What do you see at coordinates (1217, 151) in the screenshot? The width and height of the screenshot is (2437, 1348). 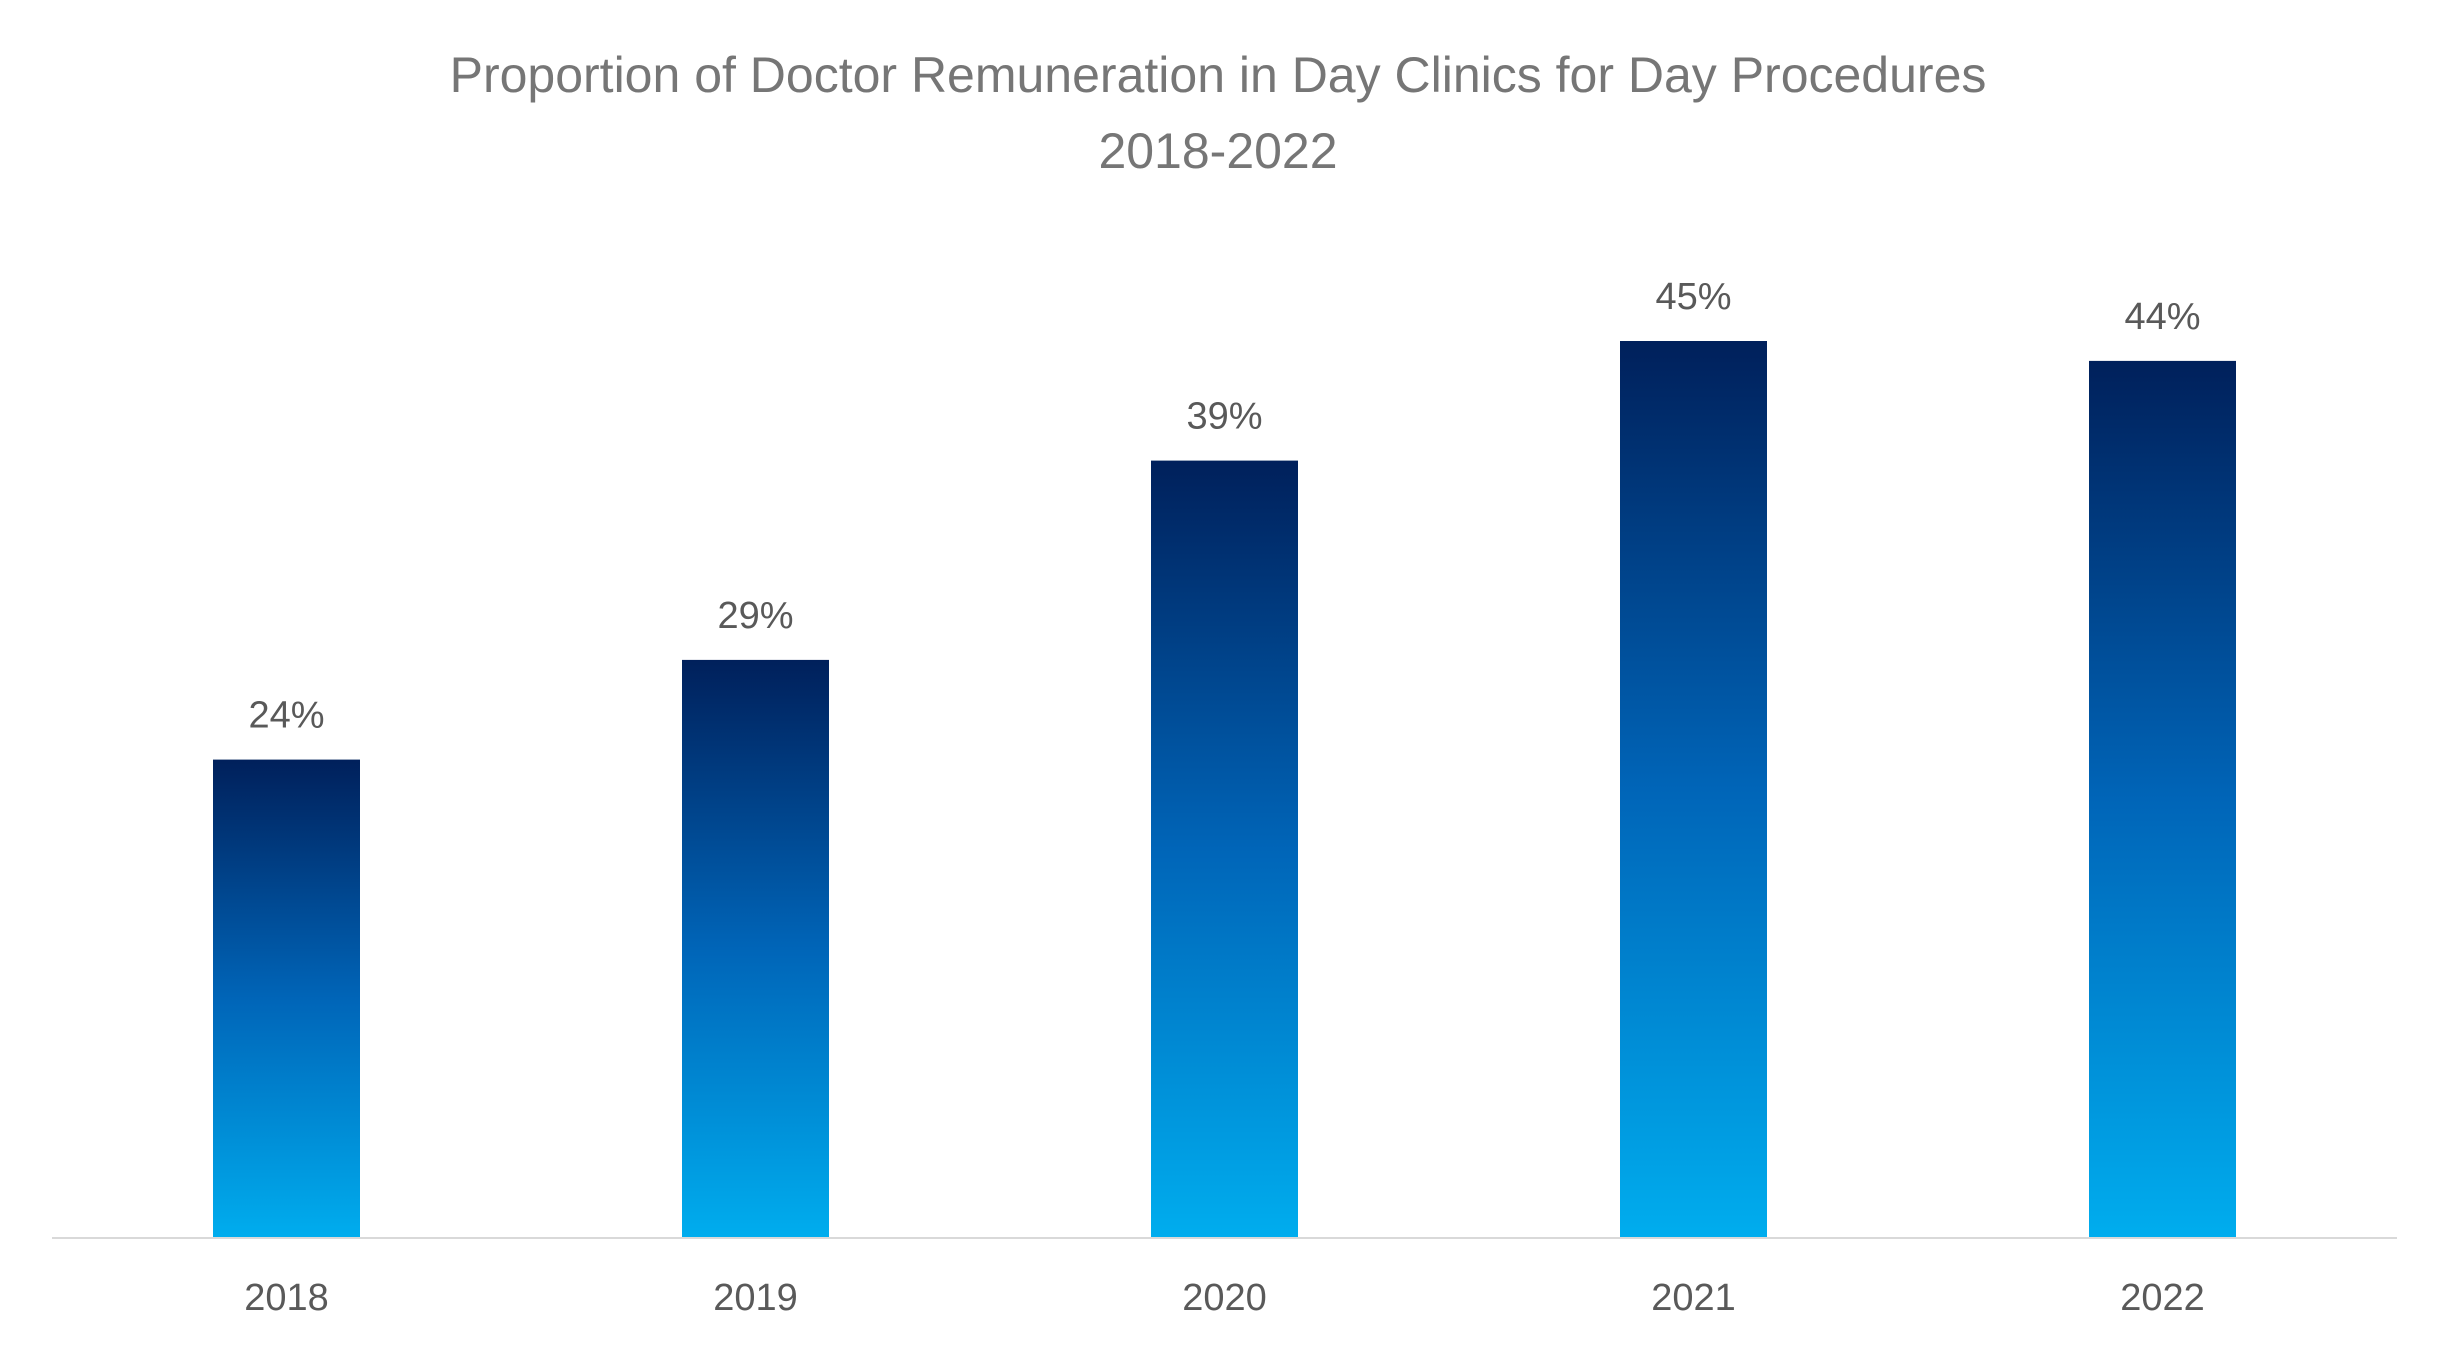 I see `chart-subtitle: 2018-2022` at bounding box center [1217, 151].